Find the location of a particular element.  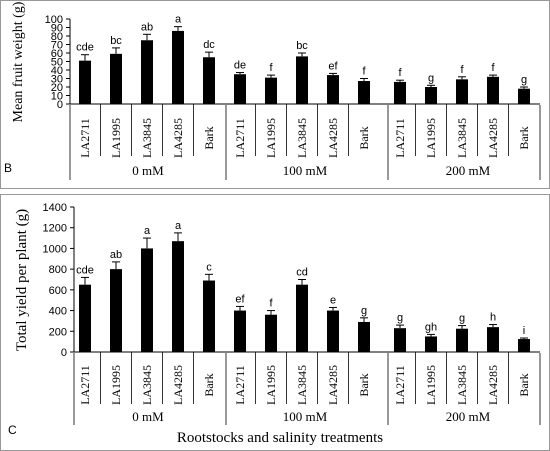

panel-c-significance-letter: e is located at coordinates (333, 300).